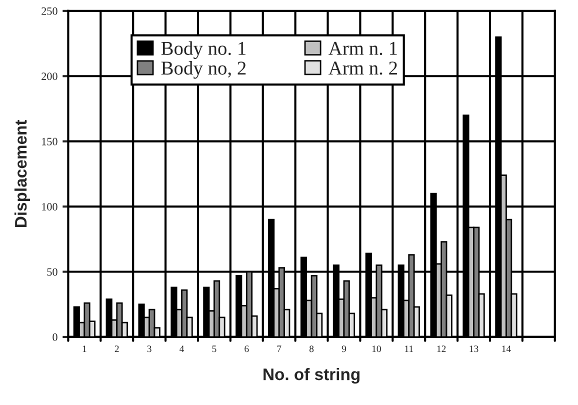 The image size is (578, 405). I want to click on x-tick-label: 7, so click(279, 349).